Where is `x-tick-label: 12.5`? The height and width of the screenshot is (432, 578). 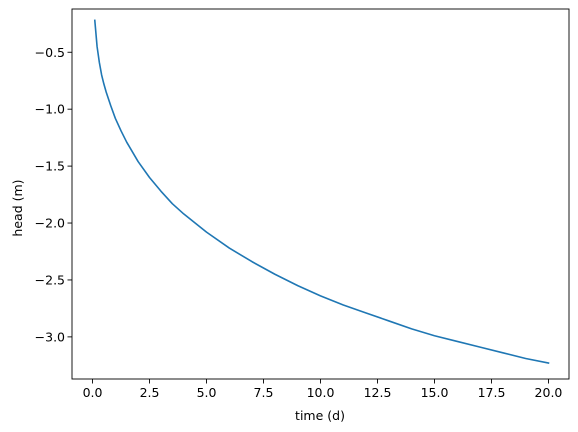 x-tick-label: 12.5 is located at coordinates (378, 392).